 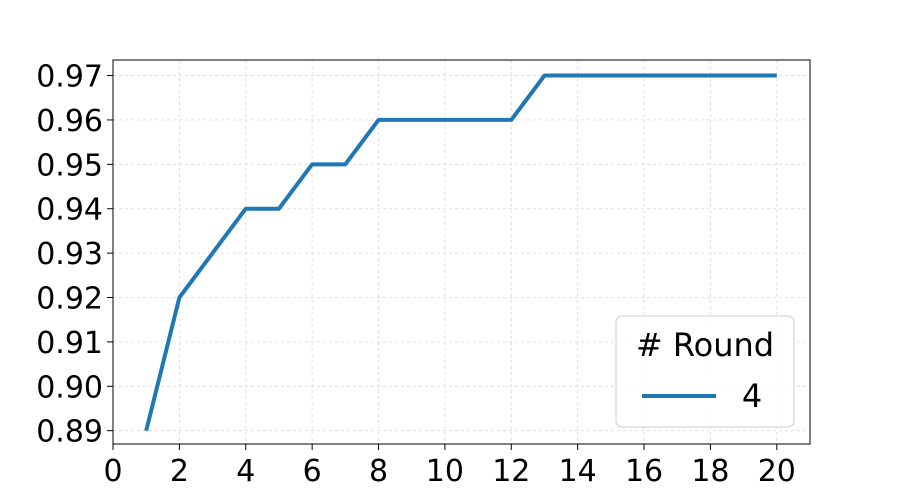 What do you see at coordinates (69, 254) in the screenshot?
I see `y-tick-label: 0.93` at bounding box center [69, 254].